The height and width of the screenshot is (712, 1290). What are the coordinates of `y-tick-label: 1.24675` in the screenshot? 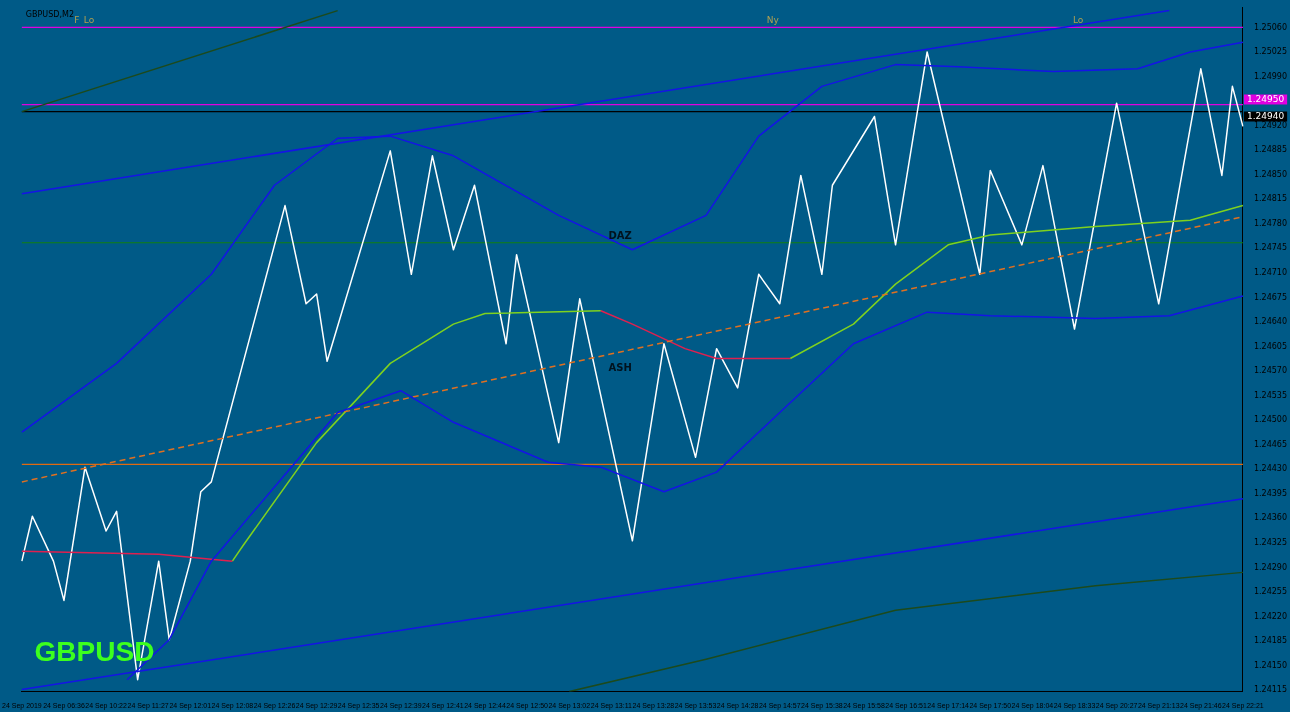 It's located at (1270, 297).